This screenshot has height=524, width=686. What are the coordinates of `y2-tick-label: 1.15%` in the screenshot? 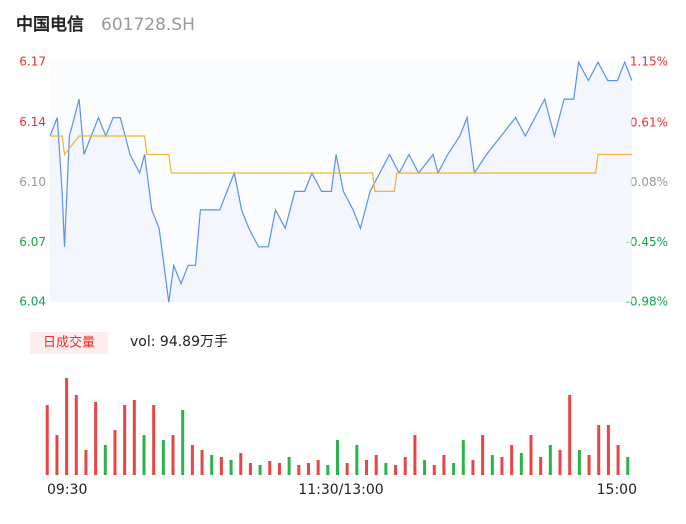 It's located at (649, 62).